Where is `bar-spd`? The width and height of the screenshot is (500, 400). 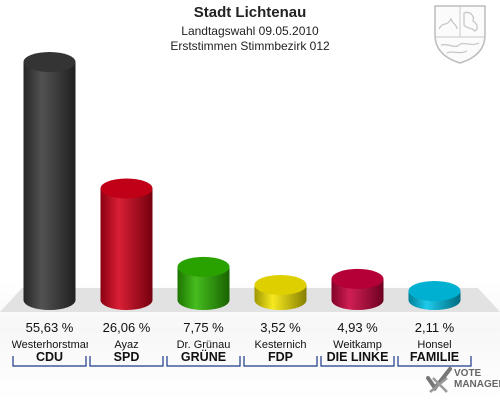 bar-spd is located at coordinates (126, 244).